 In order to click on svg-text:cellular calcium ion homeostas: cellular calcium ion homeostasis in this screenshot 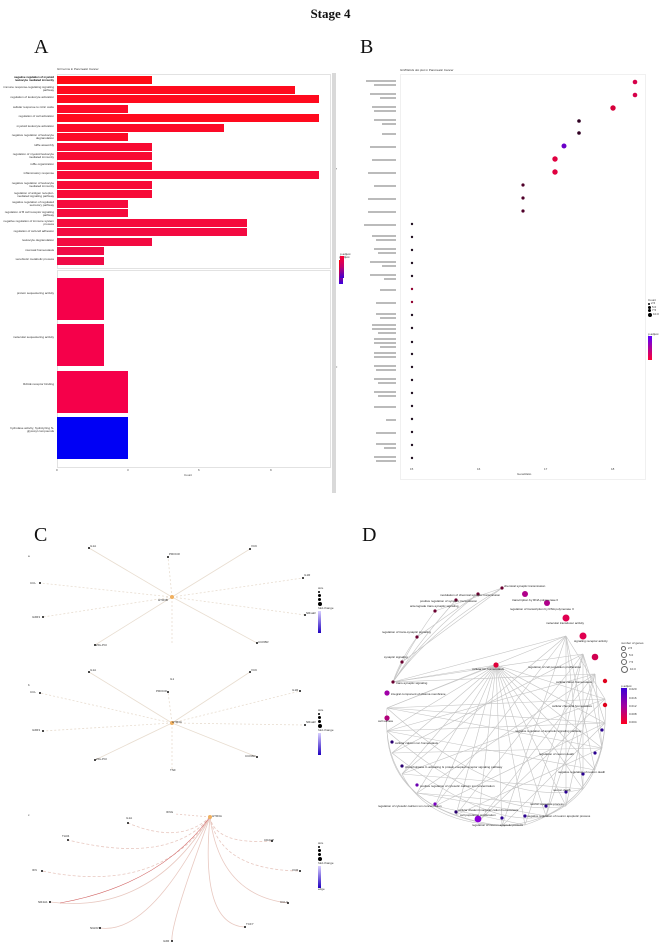, I will do `click(417, 743)`.